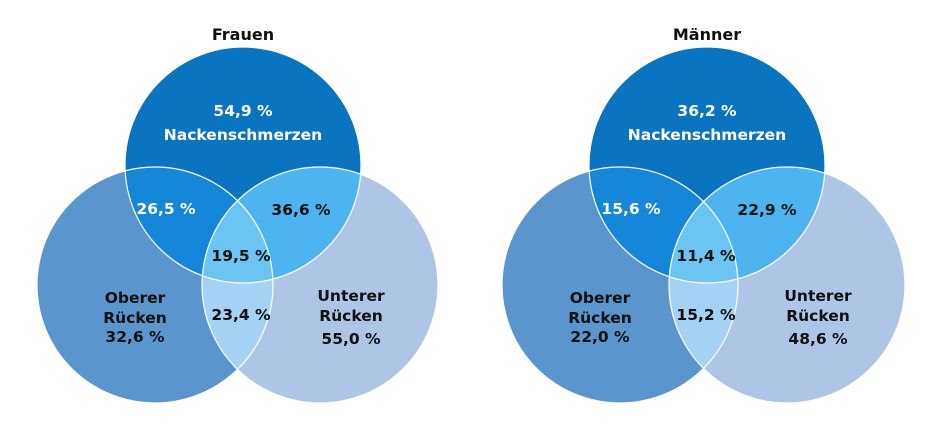 The height and width of the screenshot is (431, 945). What do you see at coordinates (243, 111) in the screenshot?
I see `neck-value: 54,9 %` at bounding box center [243, 111].